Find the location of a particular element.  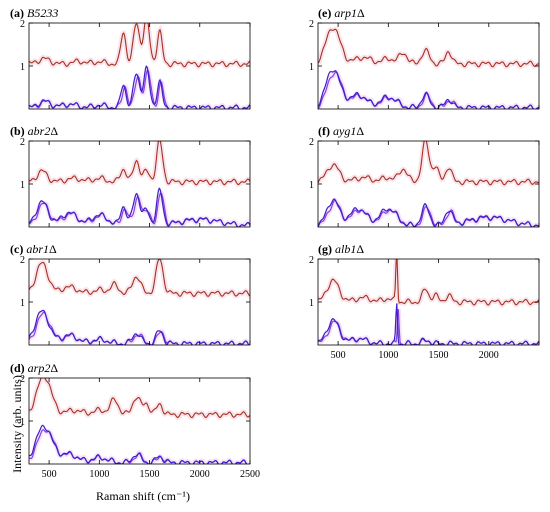

panel-b: 12 is located at coordinates (135, 182).